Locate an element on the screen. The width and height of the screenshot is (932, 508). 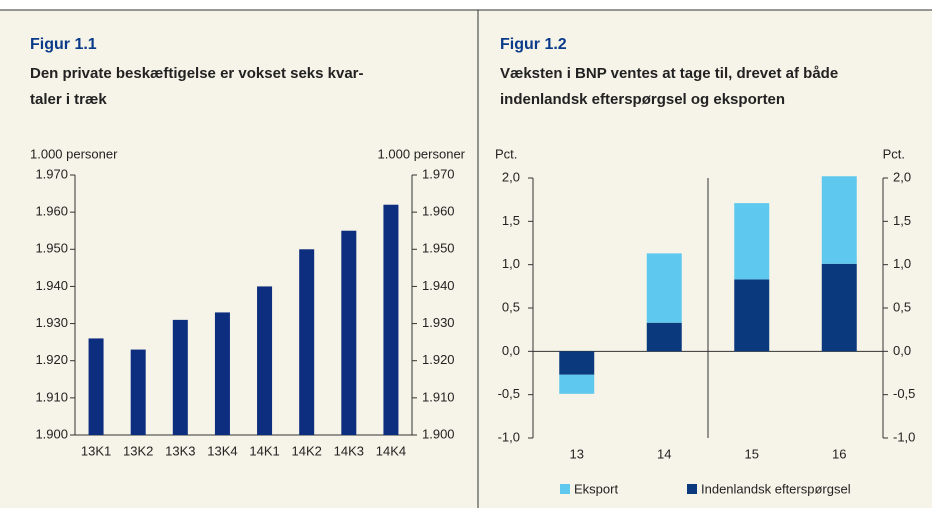
y-tick-label: 1.950 is located at coordinates (51, 248).